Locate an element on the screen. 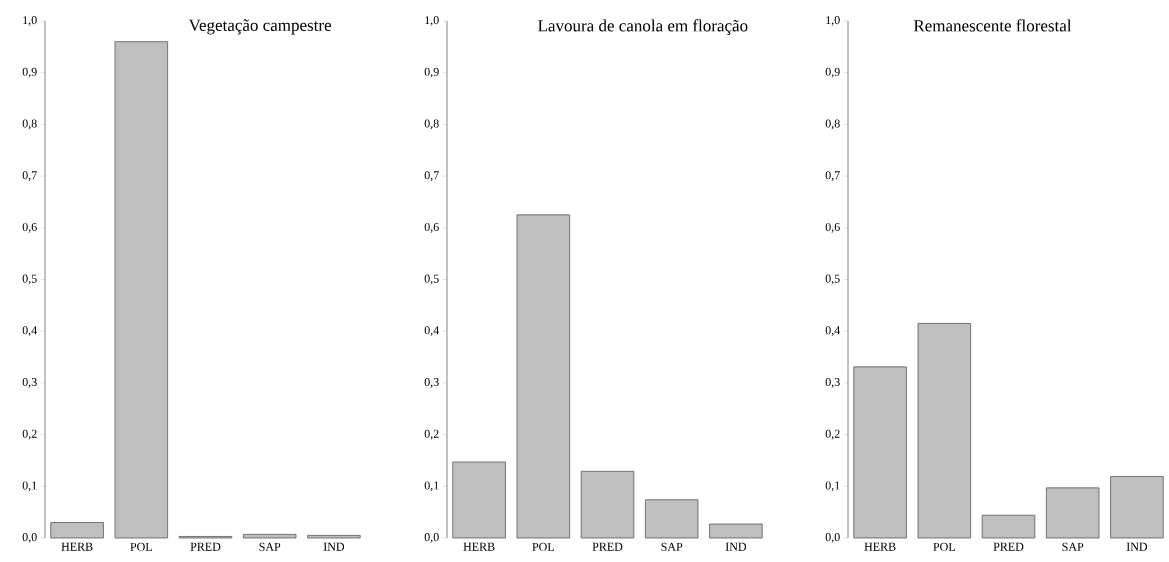 The width and height of the screenshot is (1169, 562). chart-title: Vegetação campestre is located at coordinates (260, 27).